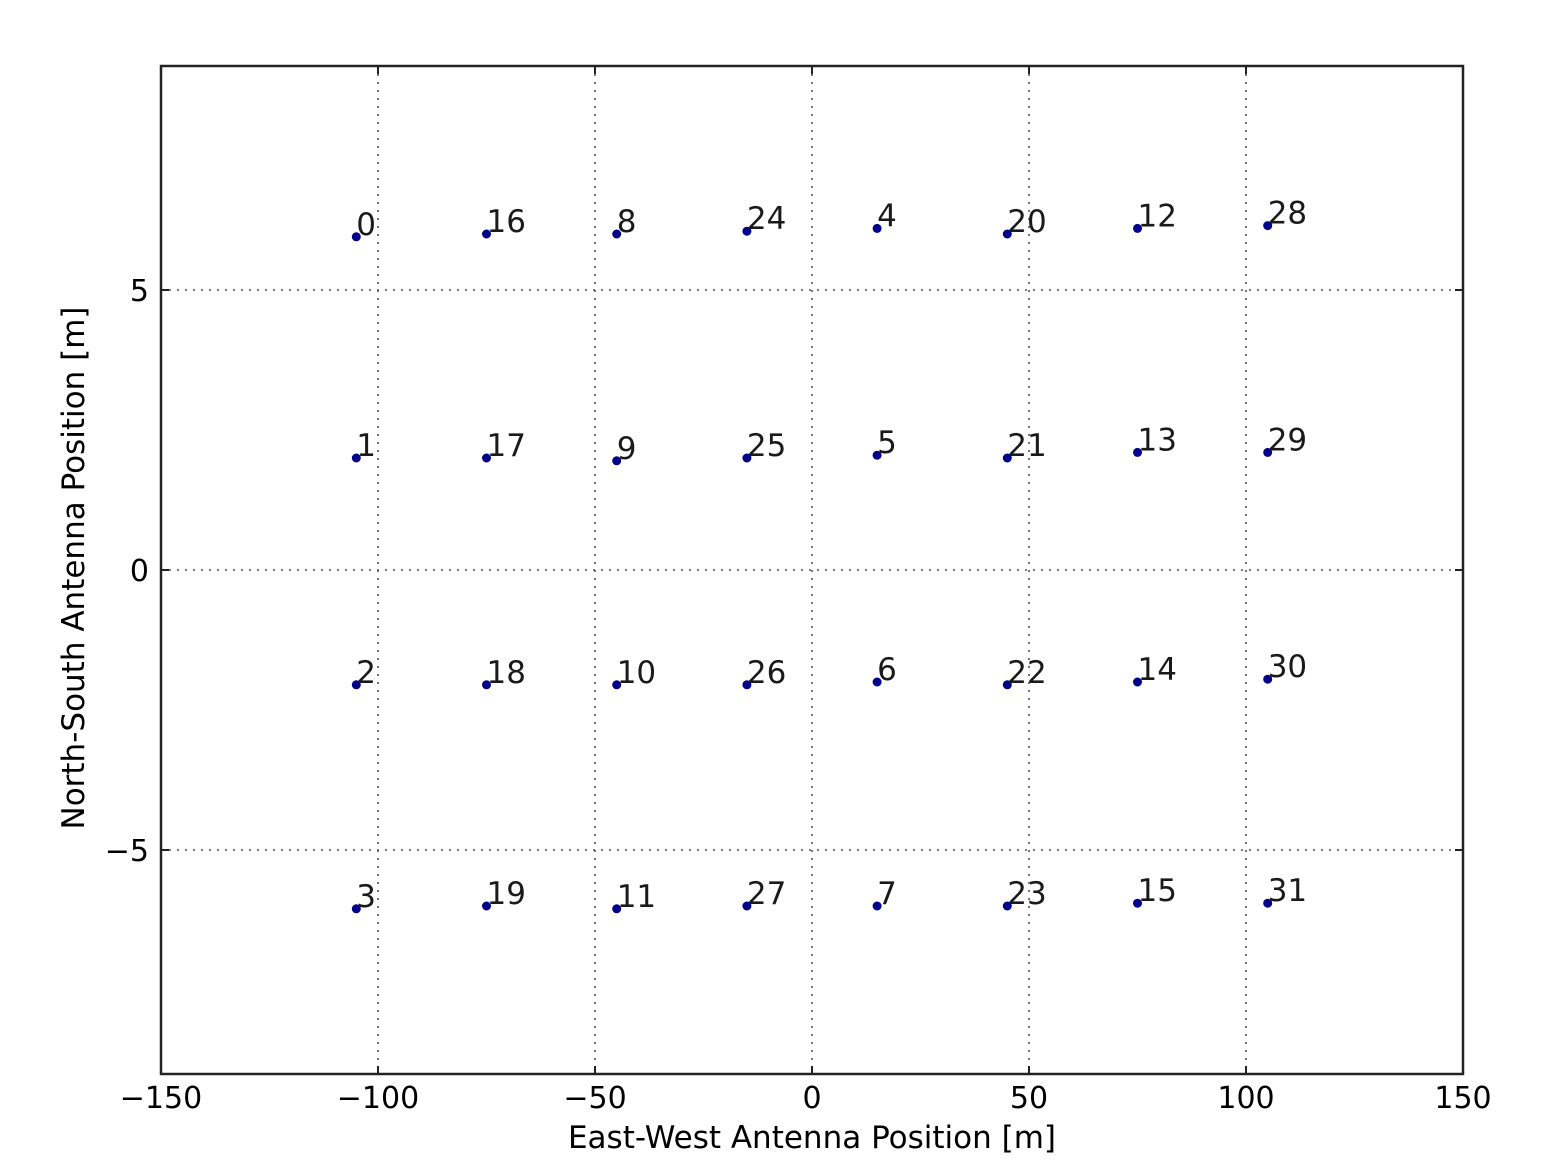 Image resolution: width=1558 pixels, height=1172 pixels. I want to click on antenna-point-label: 14, so click(1157, 670).